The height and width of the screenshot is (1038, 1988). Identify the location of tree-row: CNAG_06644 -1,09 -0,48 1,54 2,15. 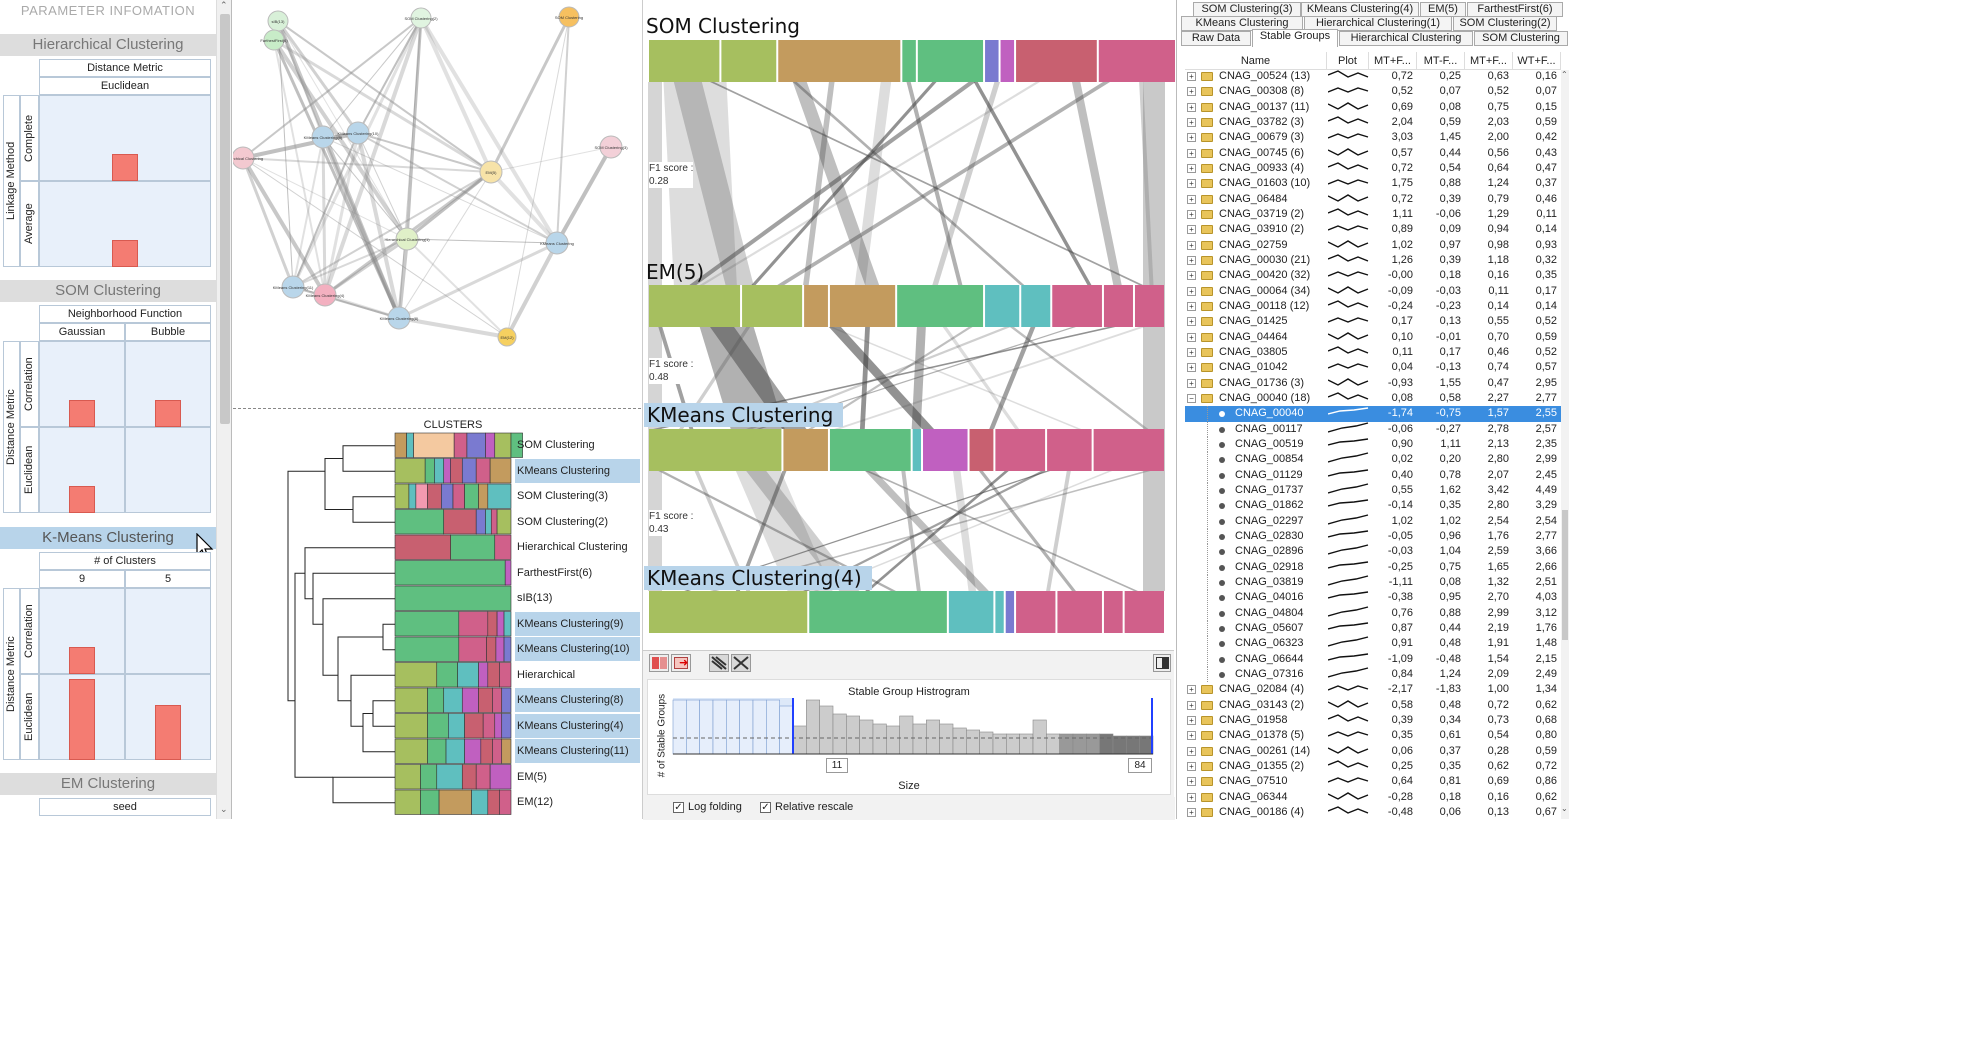
(1373, 659).